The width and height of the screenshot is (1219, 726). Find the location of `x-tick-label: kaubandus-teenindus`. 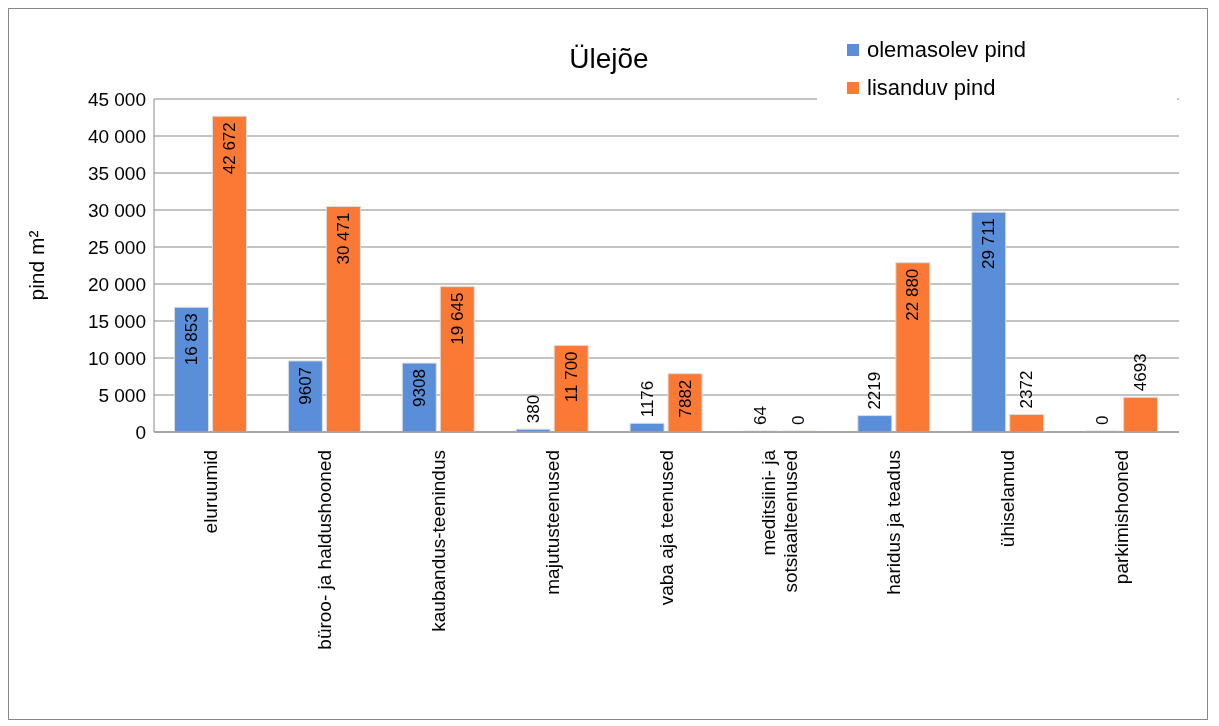

x-tick-label: kaubandus-teenindus is located at coordinates (438, 541).